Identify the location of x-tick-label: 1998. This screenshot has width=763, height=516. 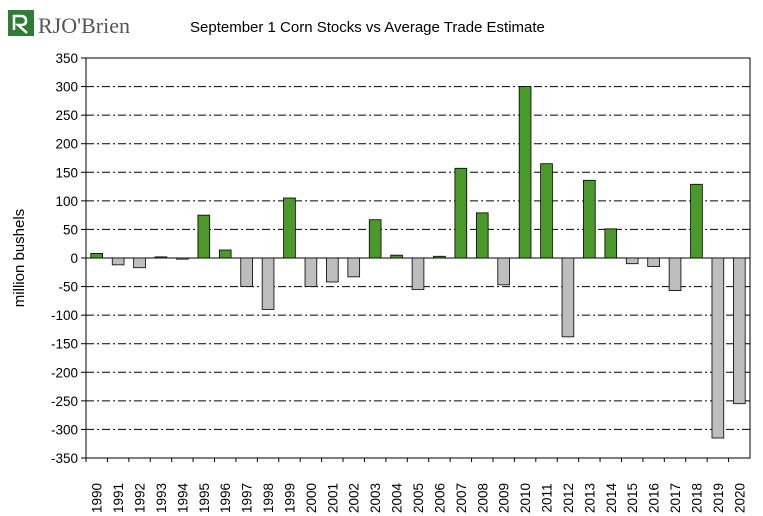
(268, 498).